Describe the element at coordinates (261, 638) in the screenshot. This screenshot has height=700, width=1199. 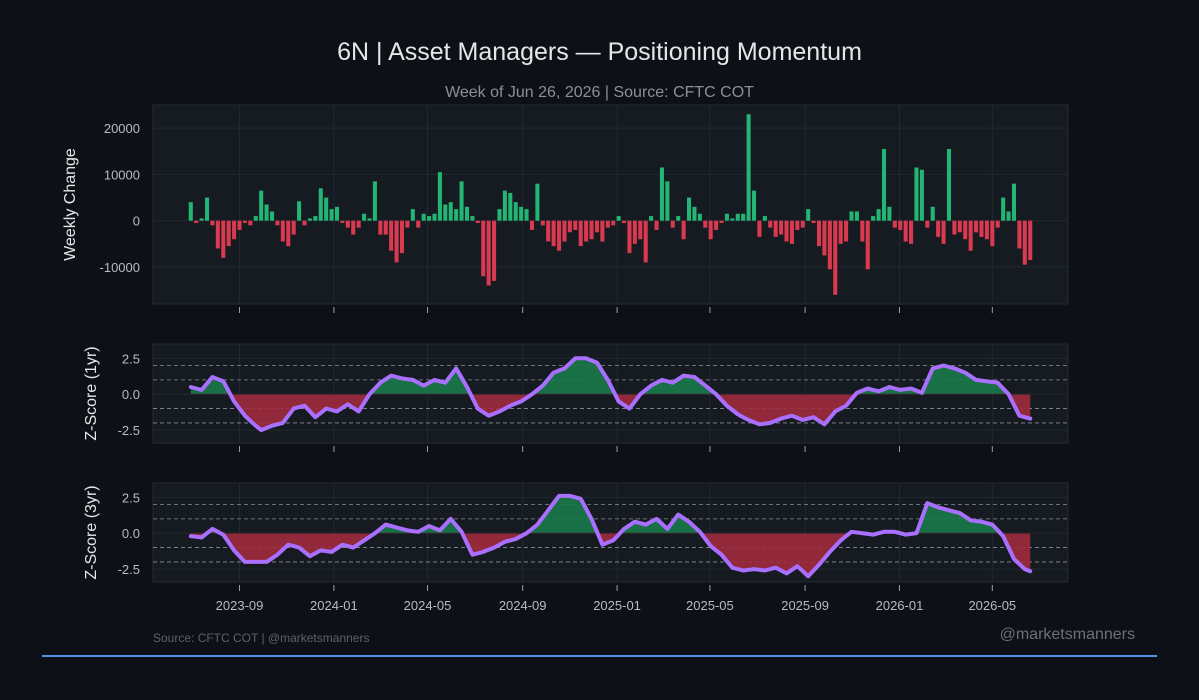
I see `footer-source: Source: CFTC COT | @marketsmanners` at that location.